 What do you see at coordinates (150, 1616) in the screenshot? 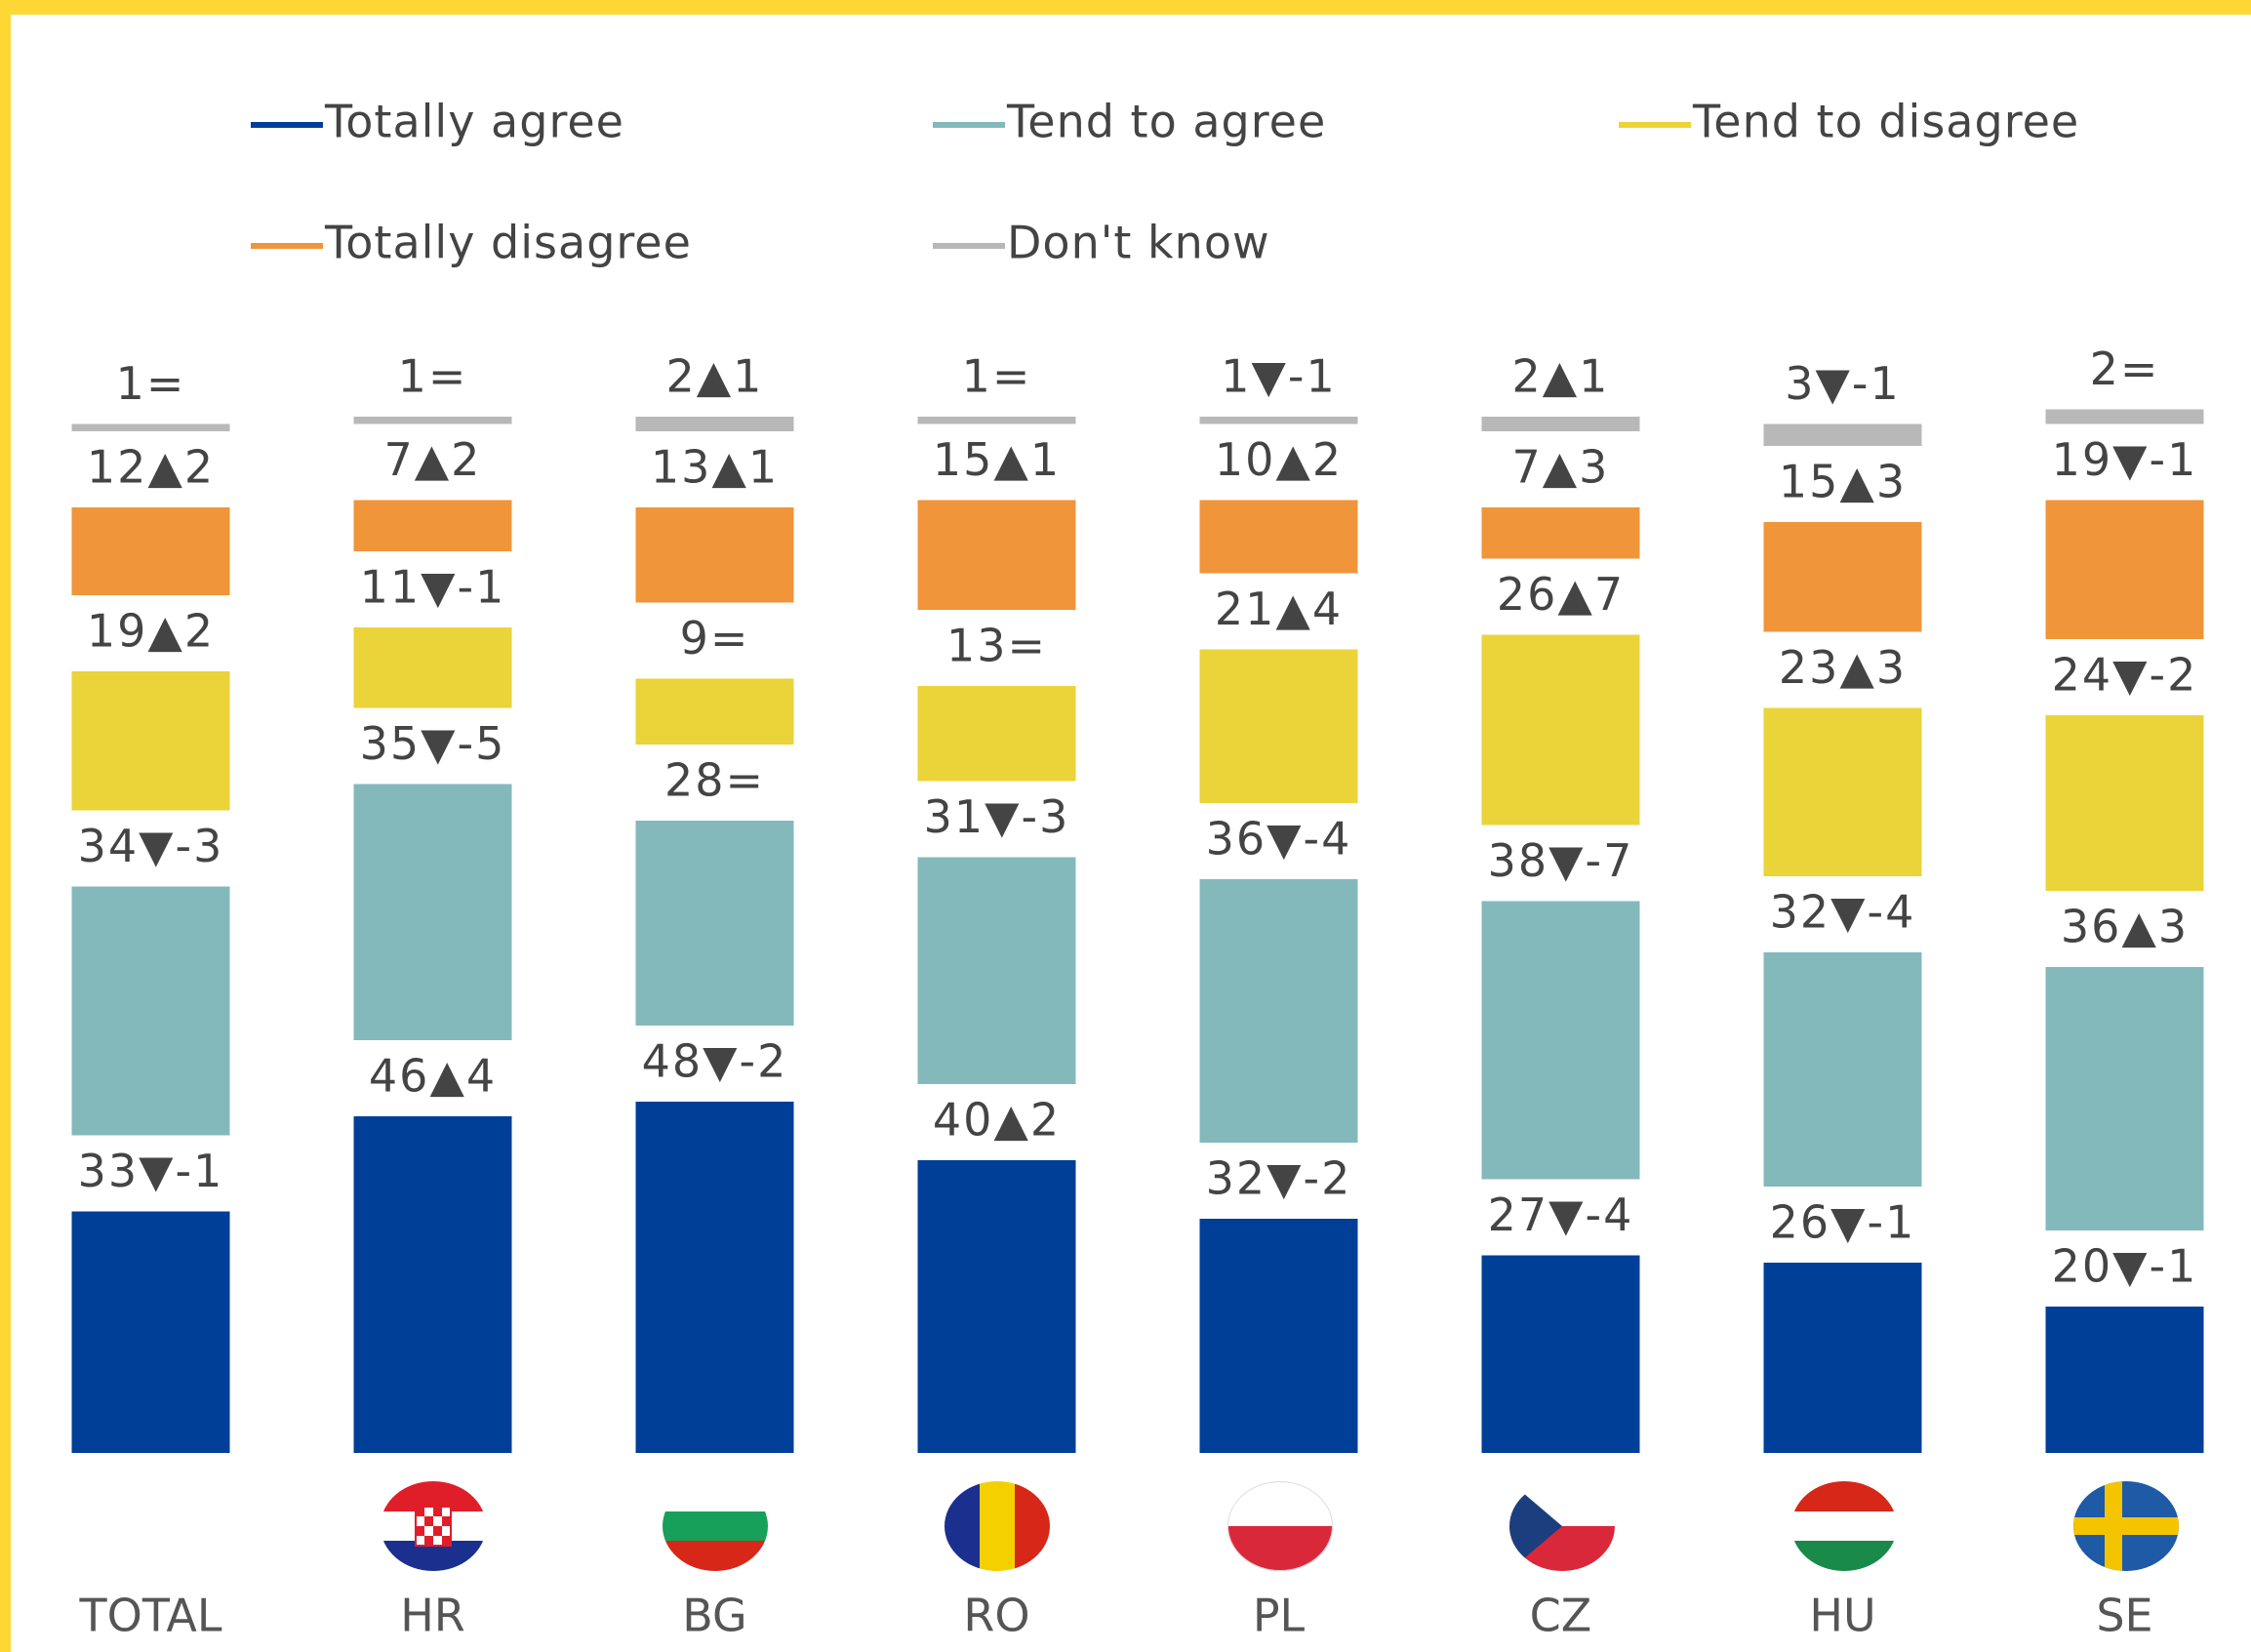
I see `x-tick-label: TOTAL` at bounding box center [150, 1616].